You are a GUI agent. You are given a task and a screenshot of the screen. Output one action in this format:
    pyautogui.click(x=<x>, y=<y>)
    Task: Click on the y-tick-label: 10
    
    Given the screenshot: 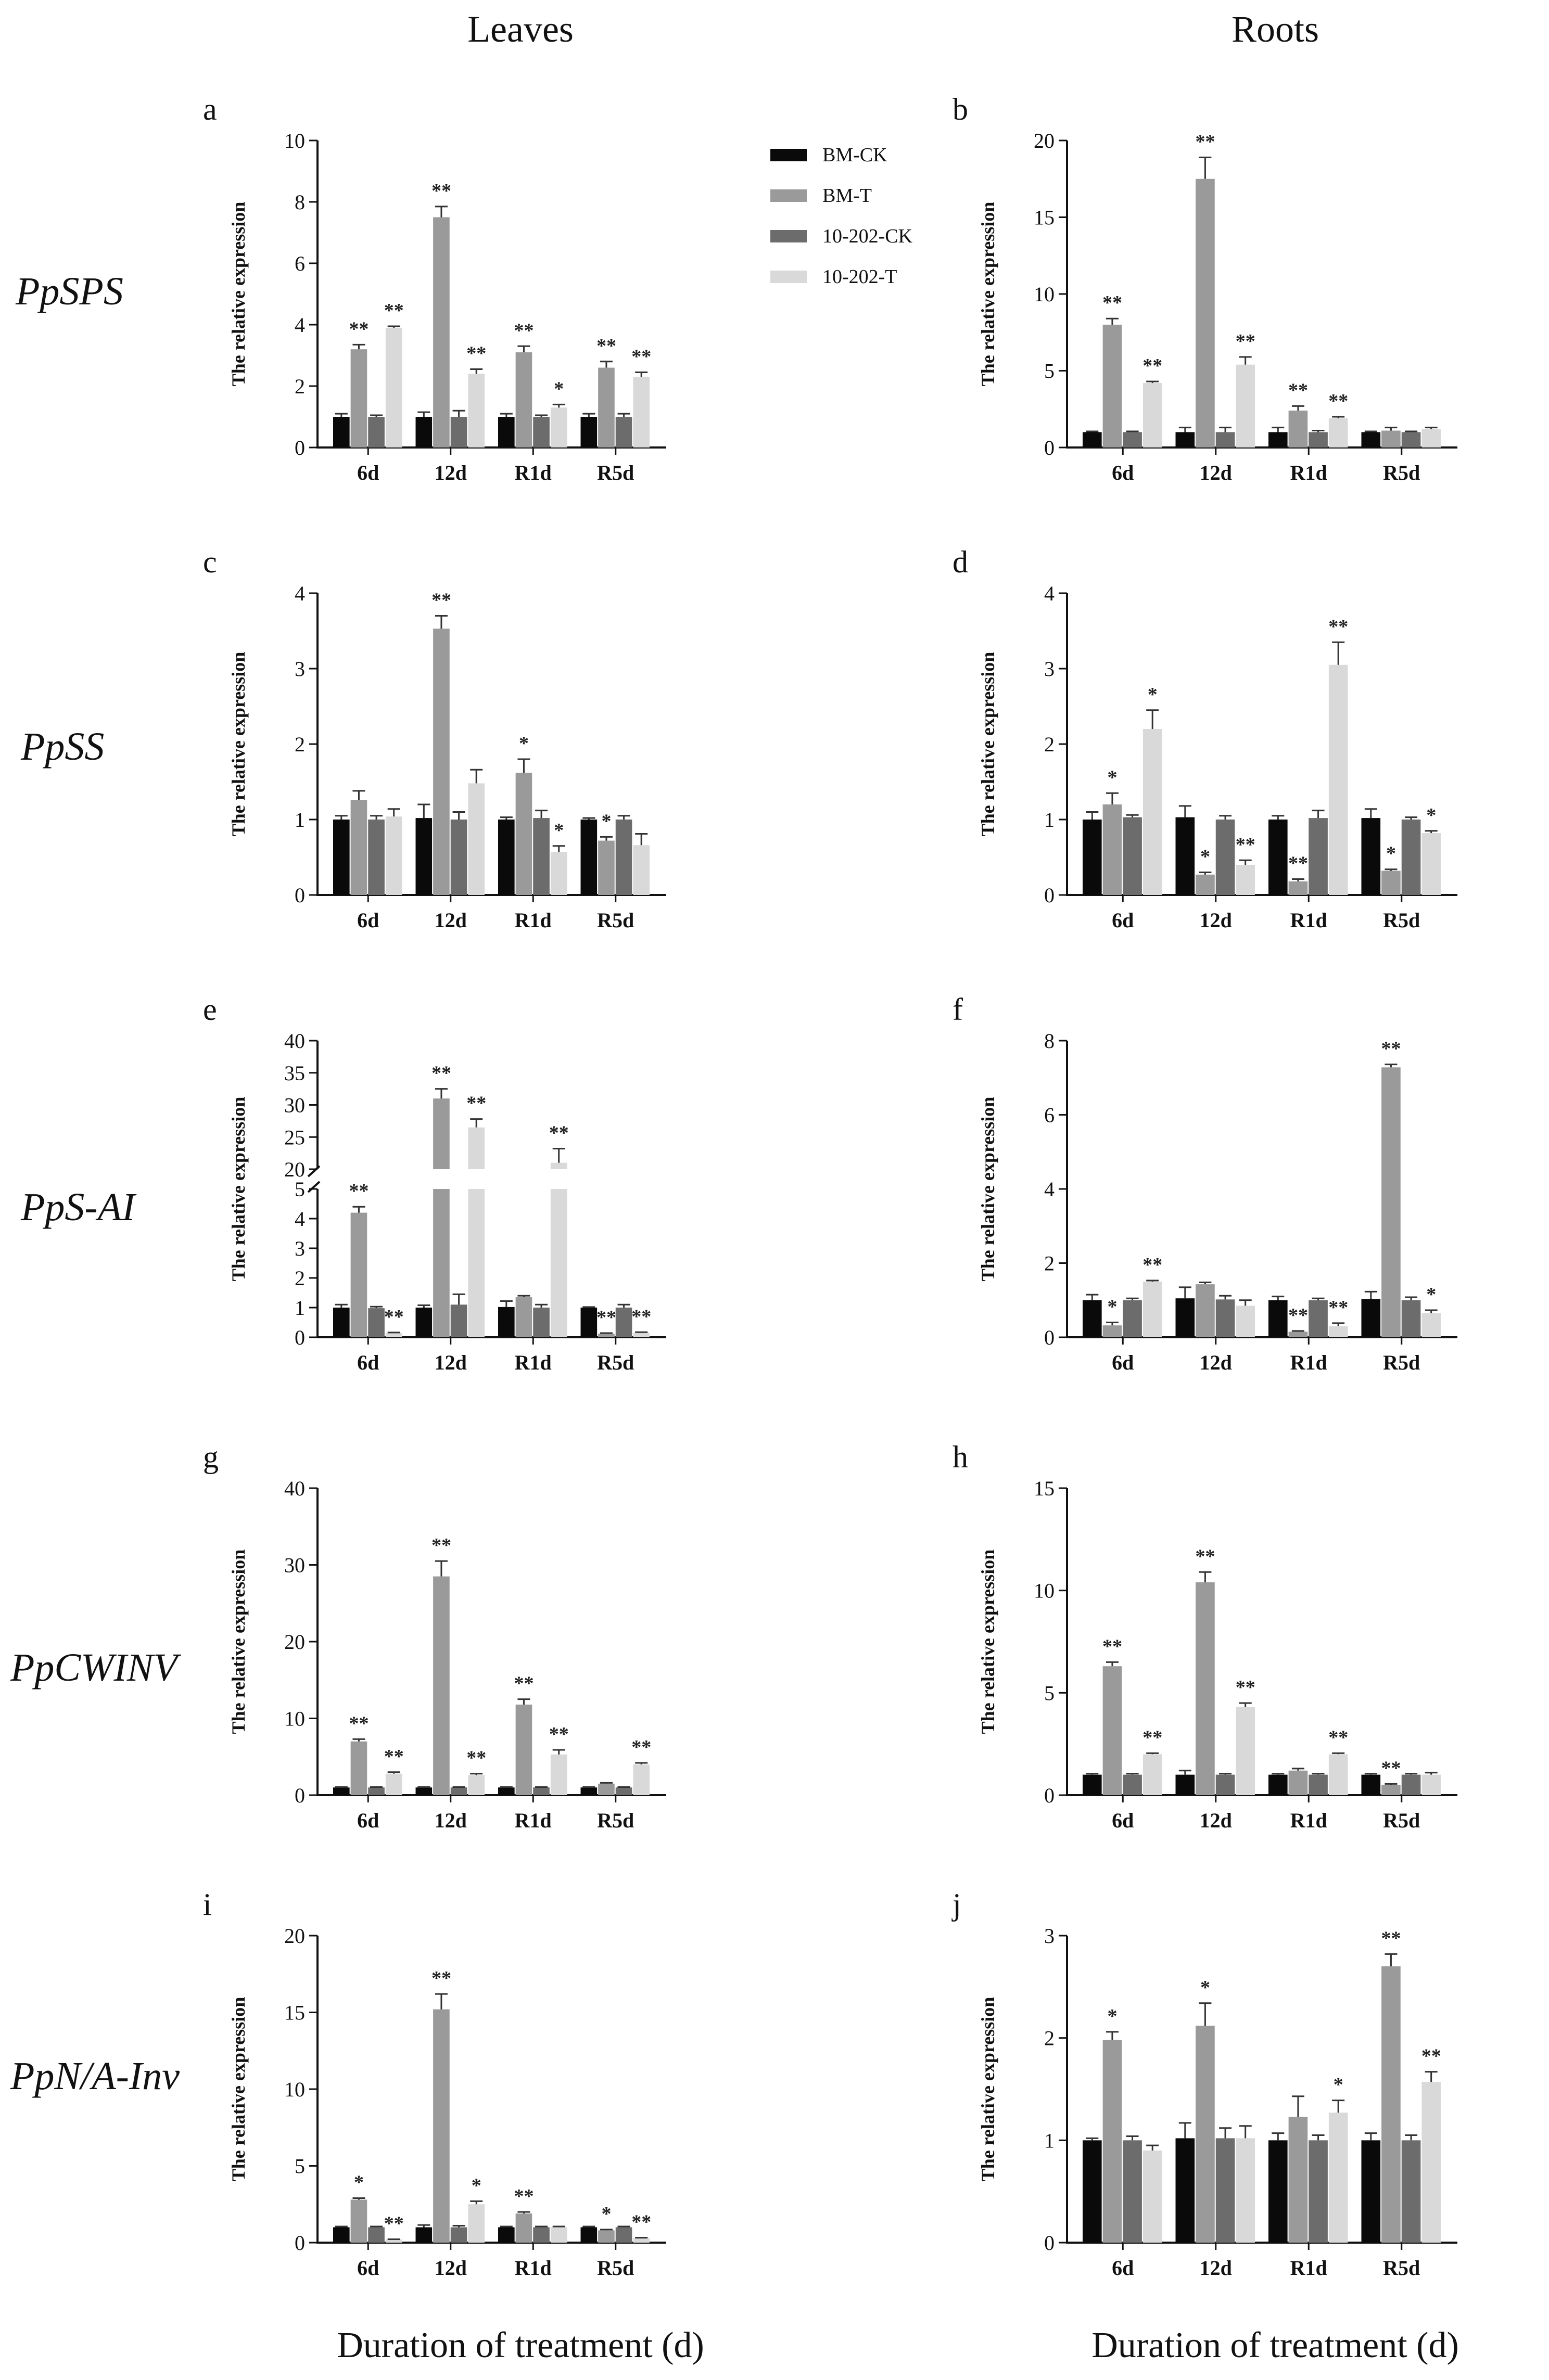 What is the action you would take?
    pyautogui.click(x=294, y=2089)
    